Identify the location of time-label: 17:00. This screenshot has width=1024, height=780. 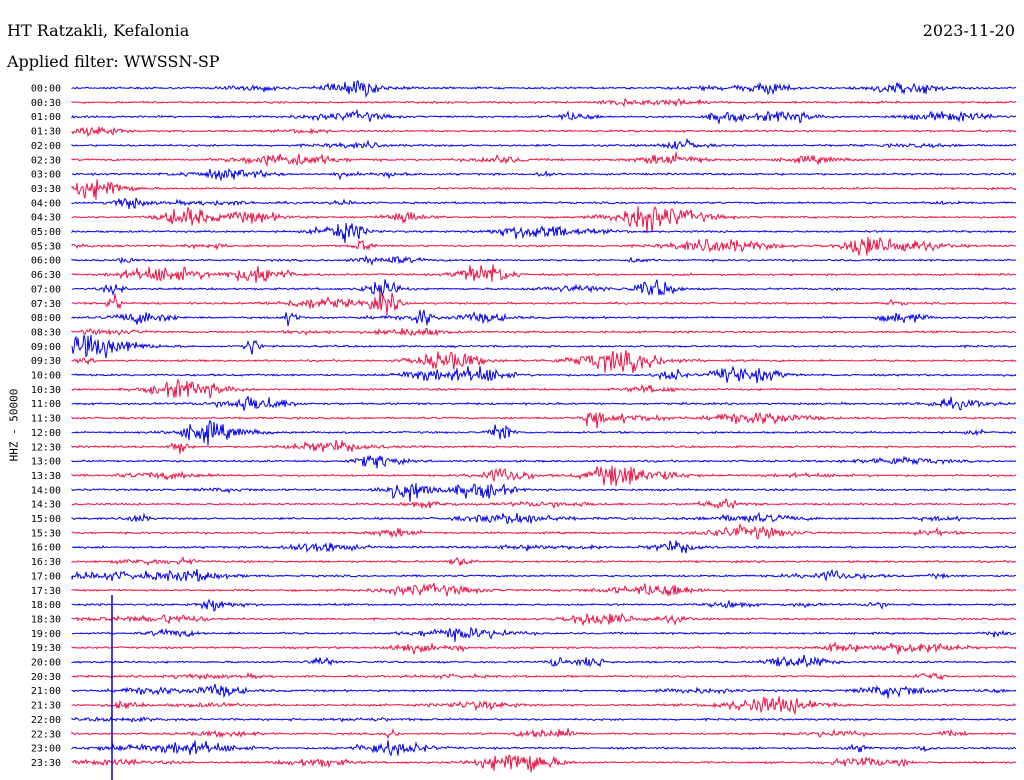
(46, 576).